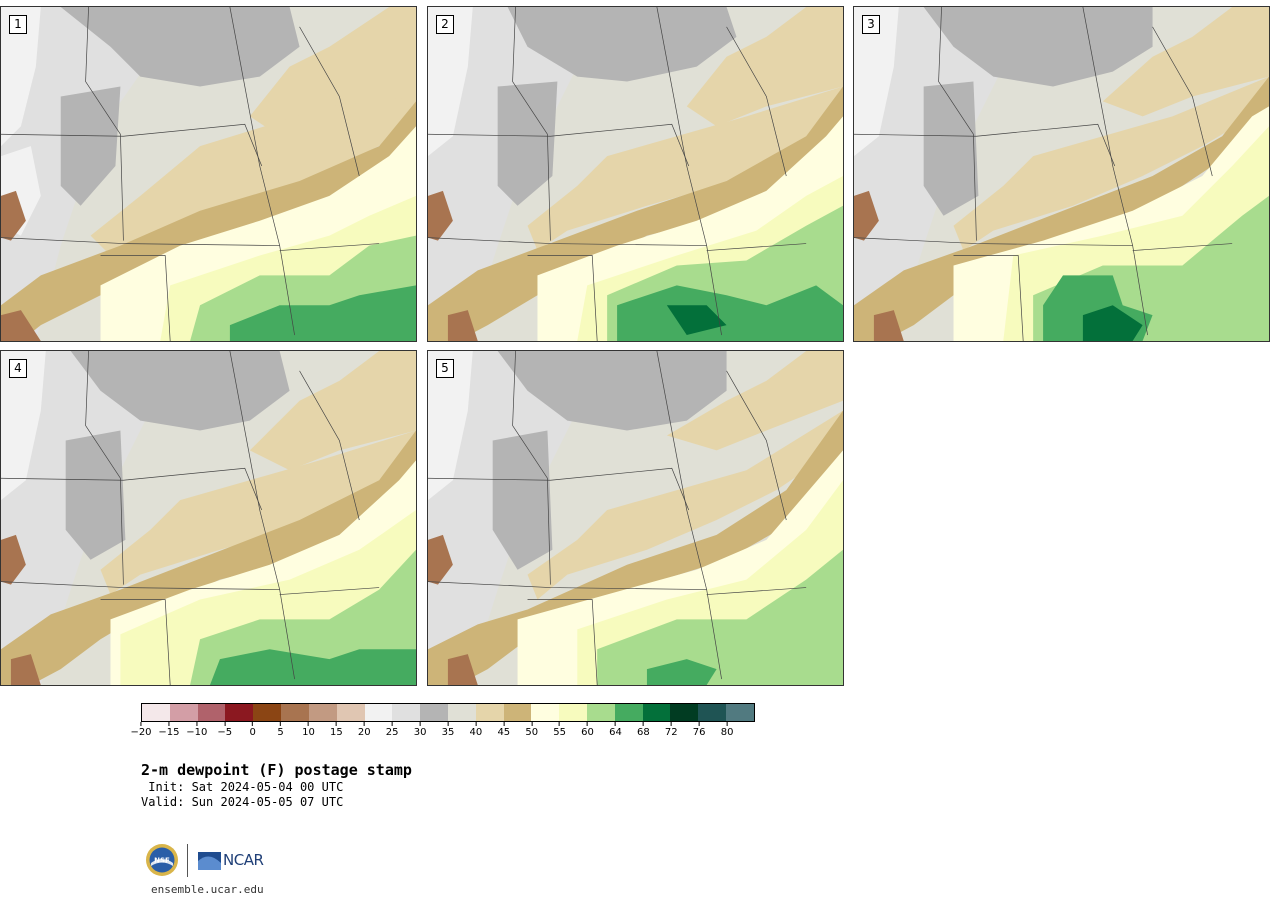  I want to click on colorbar-tick-label: 35, so click(448, 730).